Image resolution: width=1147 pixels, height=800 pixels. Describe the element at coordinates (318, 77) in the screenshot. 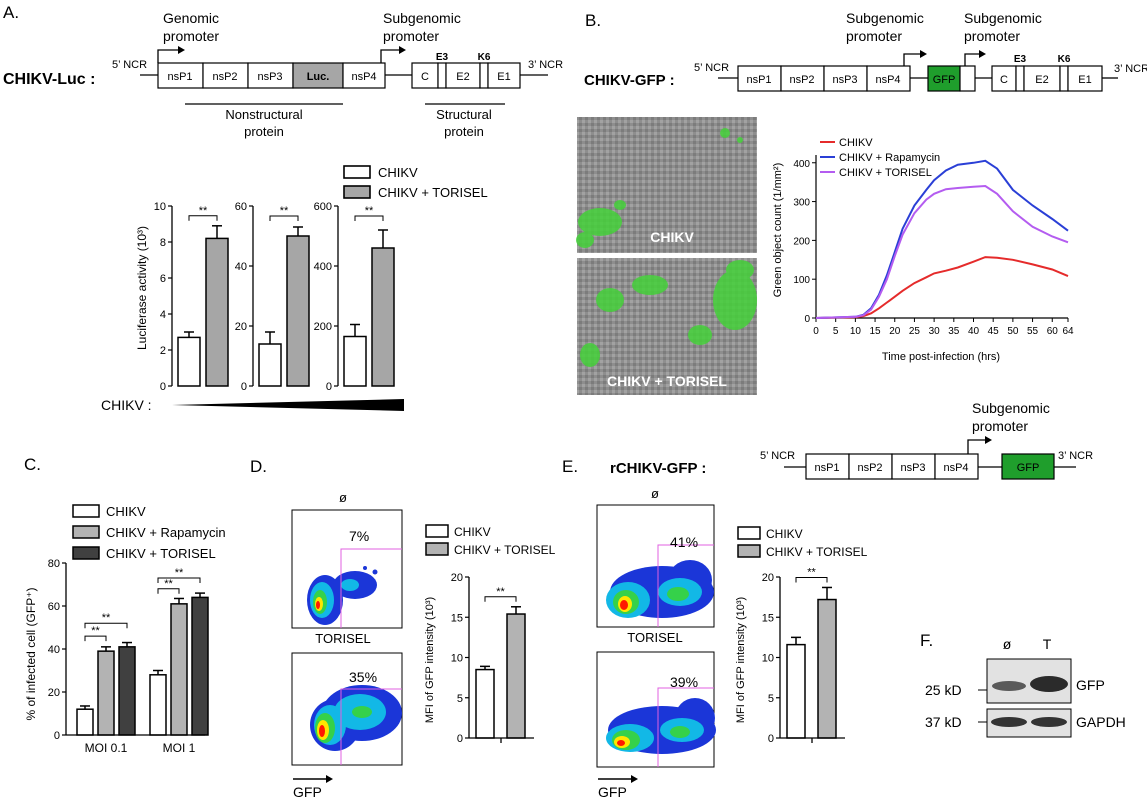

I see `gene-label: Luc.` at that location.